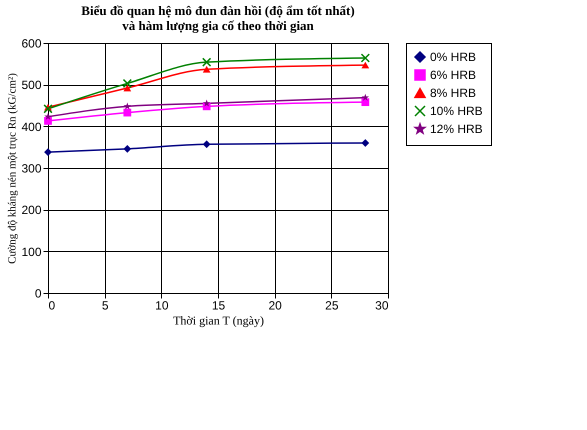  Describe the element at coordinates (275, 305) in the screenshot. I see `x-tick-label: 20` at that location.